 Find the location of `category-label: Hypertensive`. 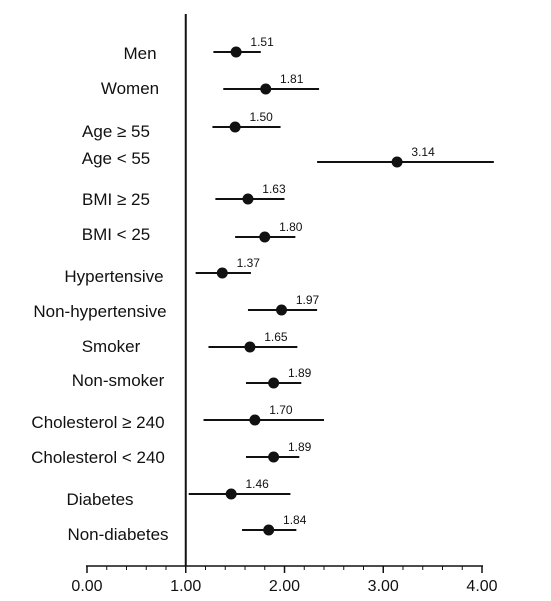

category-label: Hypertensive is located at coordinates (113, 276).